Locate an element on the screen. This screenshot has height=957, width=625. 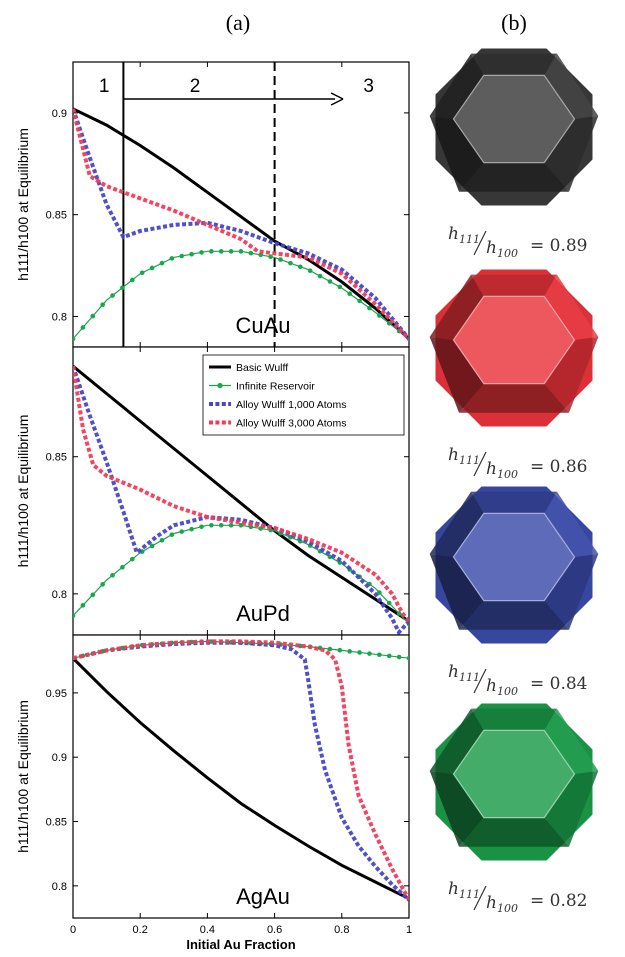
x-tick-label: 0.6 is located at coordinates (274, 930).